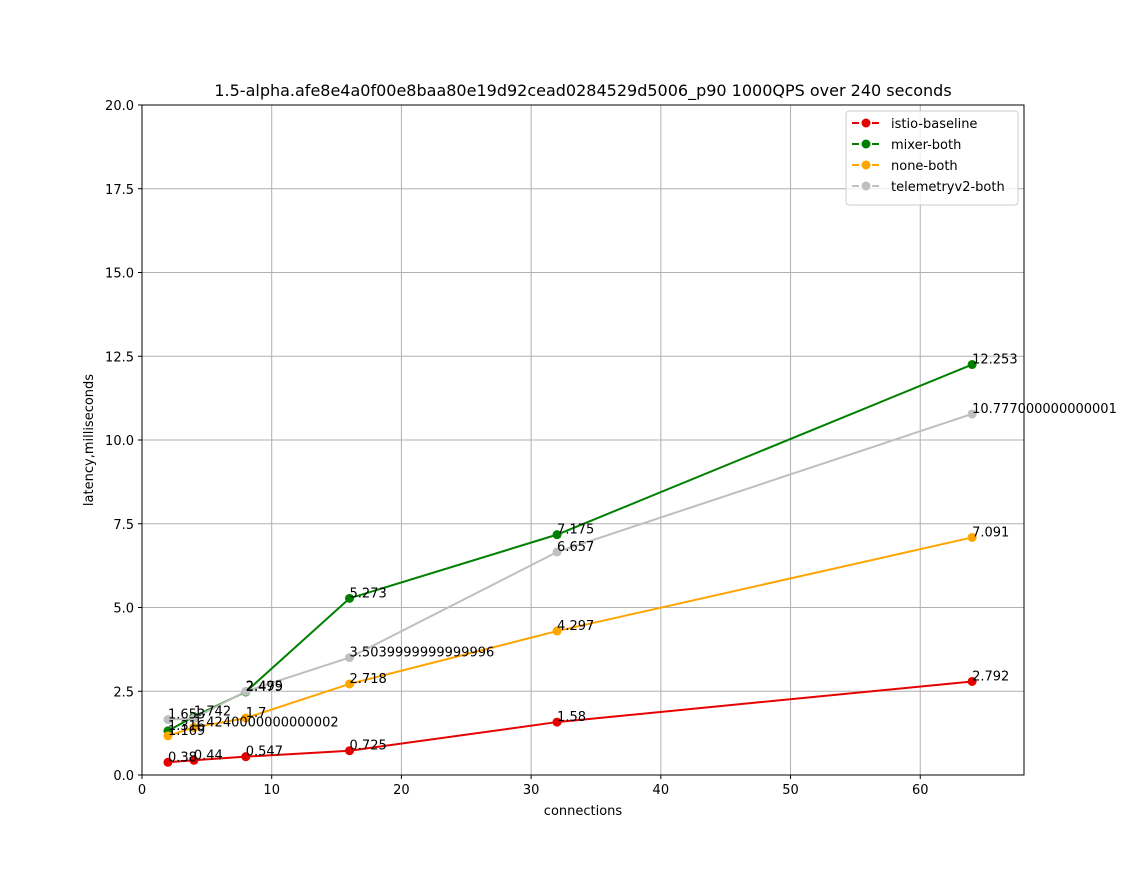 The image size is (1138, 871). I want to click on y-axis-ticks: 0.0 2.5 5.0 7.5 10.0 12.5 15.0 17.5 20.0, so click(123, 441).